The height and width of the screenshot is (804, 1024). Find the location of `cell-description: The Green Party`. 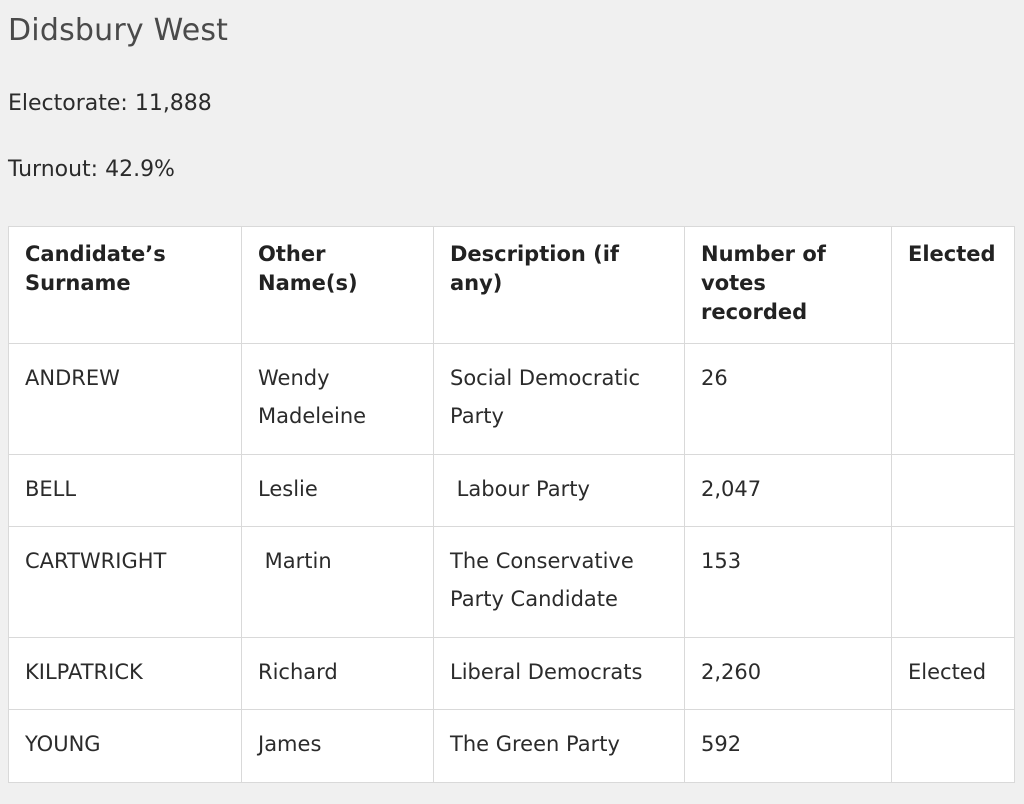

cell-description: The Green Party is located at coordinates (559, 746).